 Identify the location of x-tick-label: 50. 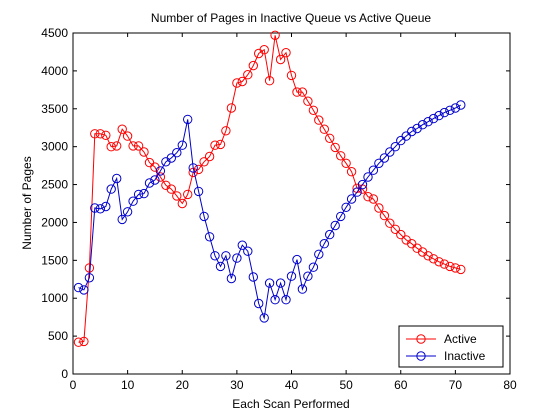
(346, 385).